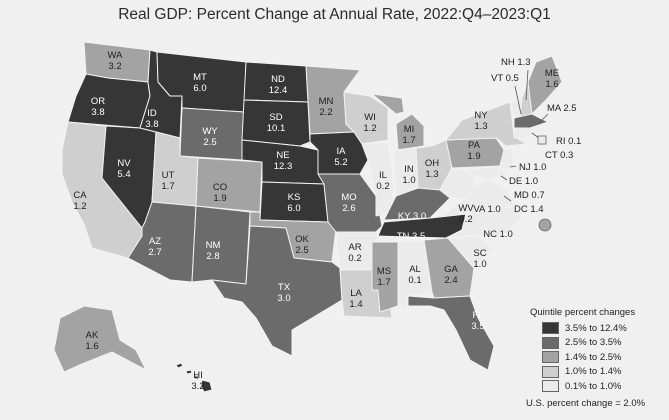 The height and width of the screenshot is (420, 669). Describe the element at coordinates (98, 101) in the screenshot. I see `label-or-abbr: OR` at that location.